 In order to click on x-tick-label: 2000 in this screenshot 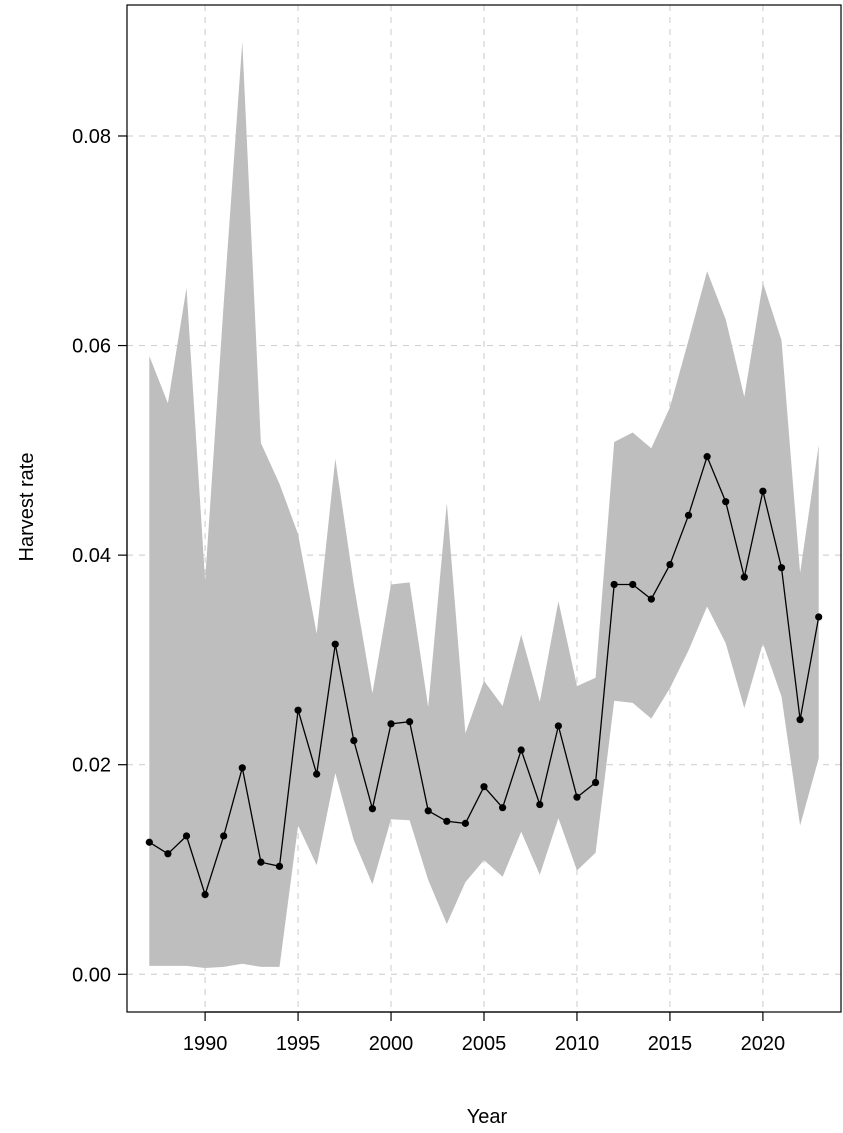, I will do `click(391, 1044)`.